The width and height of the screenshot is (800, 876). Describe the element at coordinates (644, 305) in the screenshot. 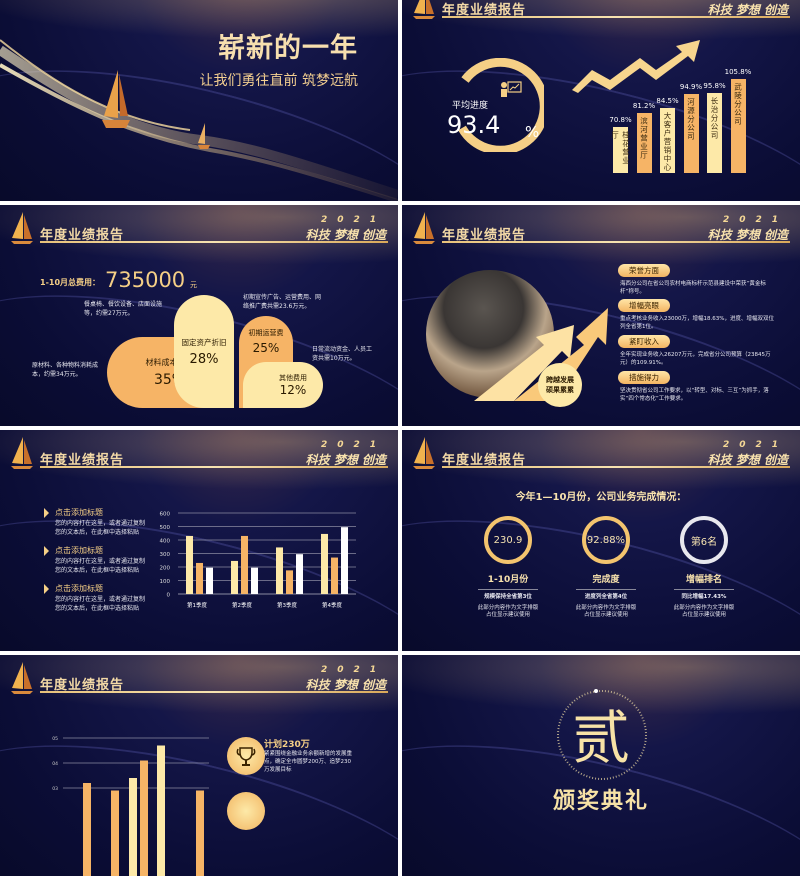

I see `pill-growth: 增幅亮眼` at that location.